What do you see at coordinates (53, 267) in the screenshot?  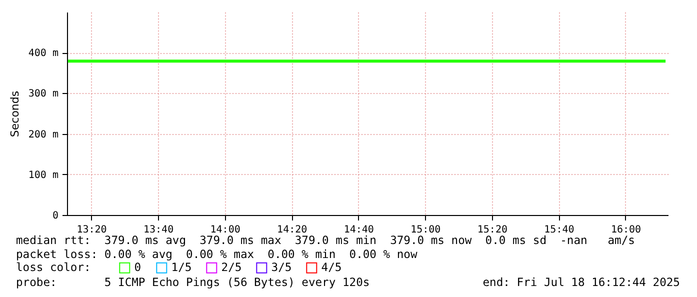 I see `legend-title: loss color:` at bounding box center [53, 267].